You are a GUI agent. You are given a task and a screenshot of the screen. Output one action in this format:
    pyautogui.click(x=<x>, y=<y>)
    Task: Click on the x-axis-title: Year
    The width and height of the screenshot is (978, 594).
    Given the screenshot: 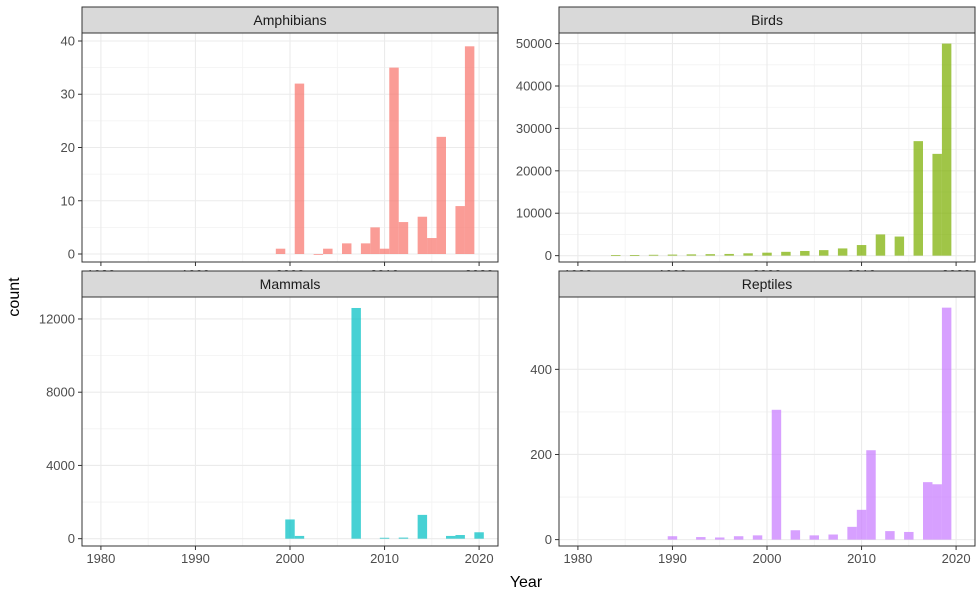 What is the action you would take?
    pyautogui.click(x=526, y=582)
    